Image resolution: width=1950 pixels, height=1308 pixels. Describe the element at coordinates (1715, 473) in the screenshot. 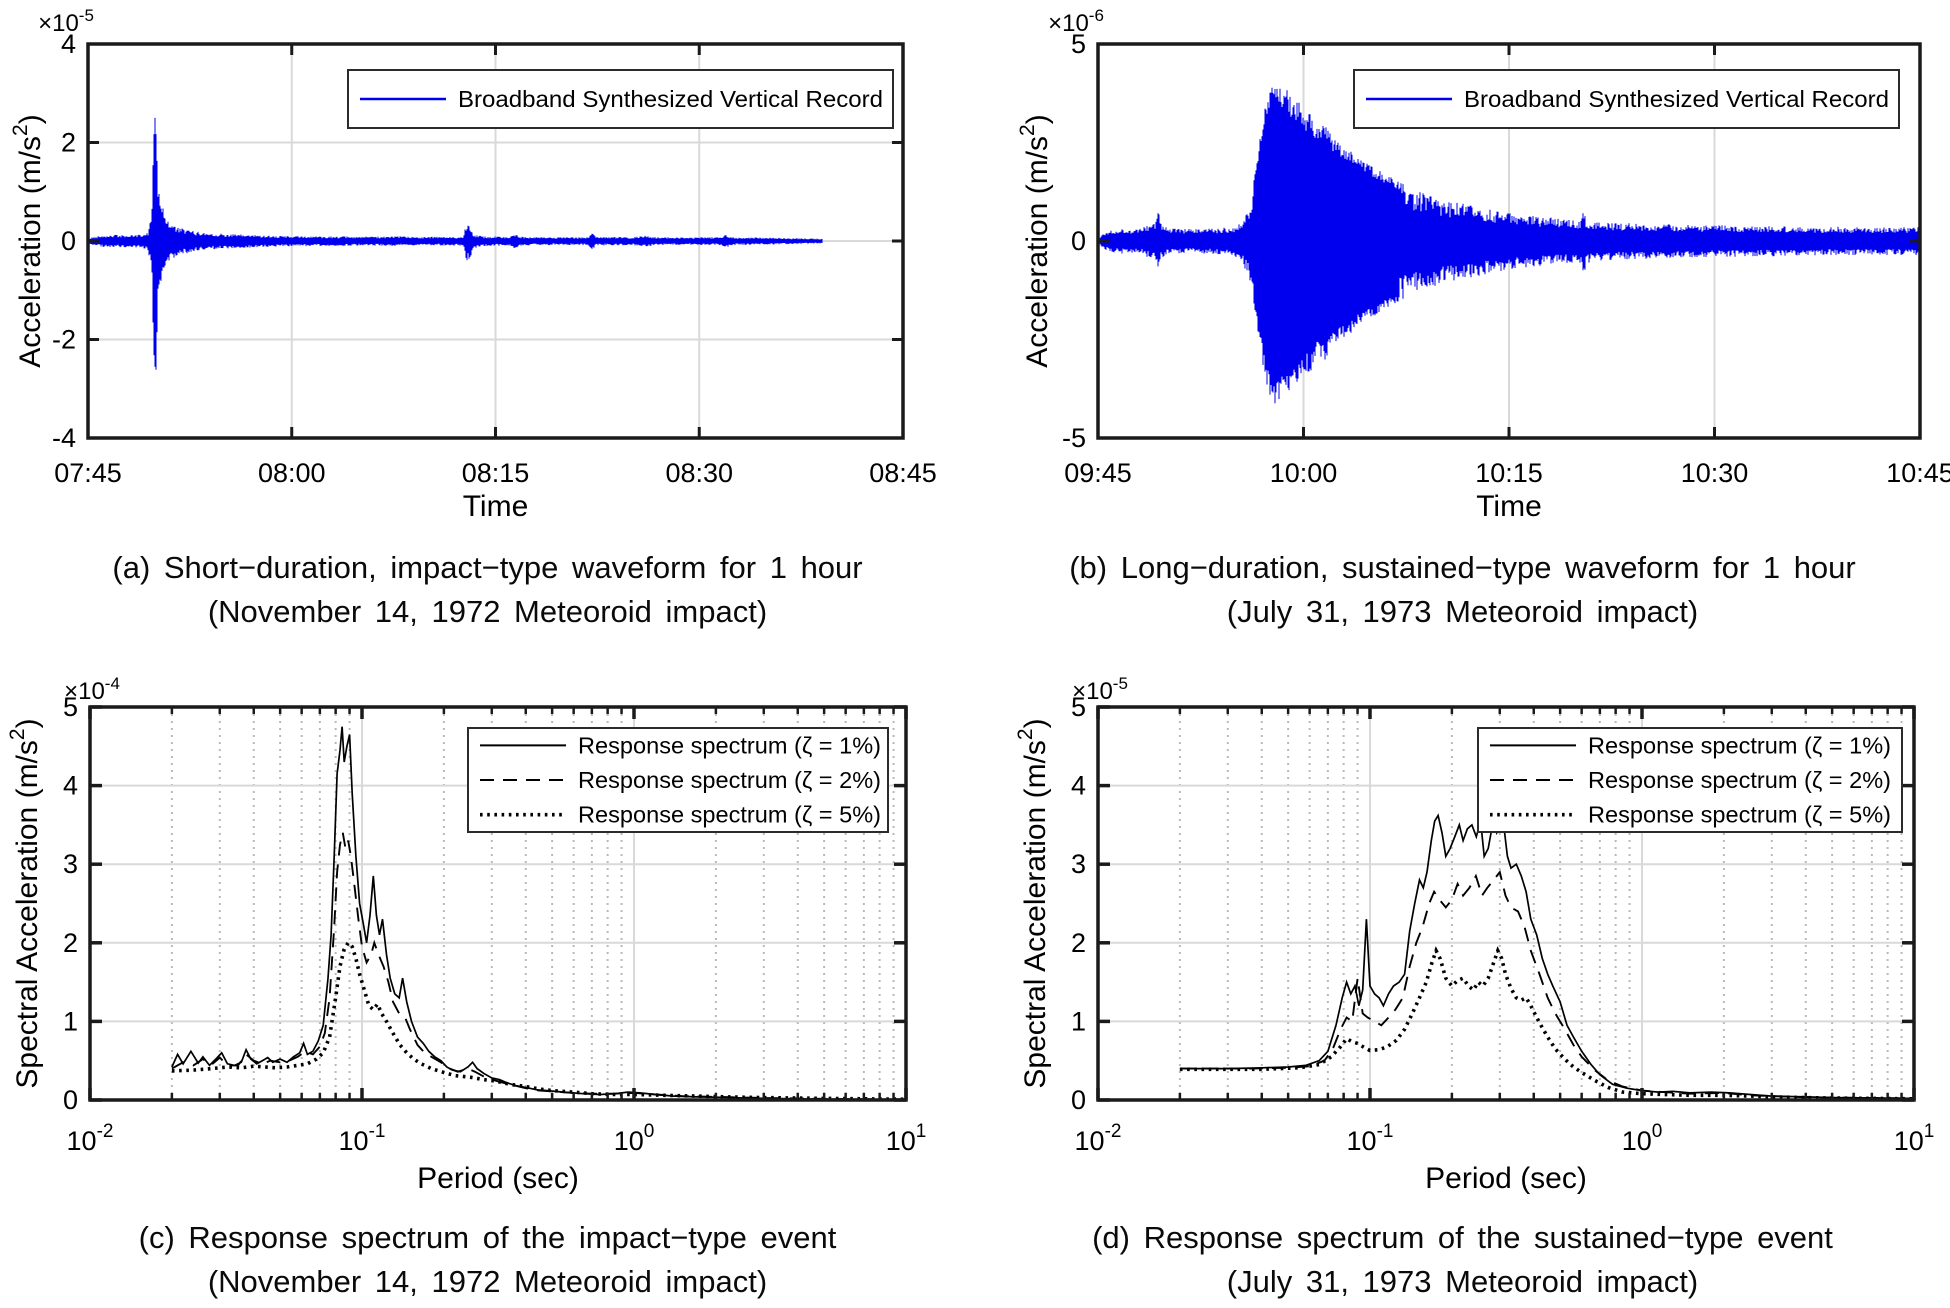

I see `svg-text: 10:30` at that location.